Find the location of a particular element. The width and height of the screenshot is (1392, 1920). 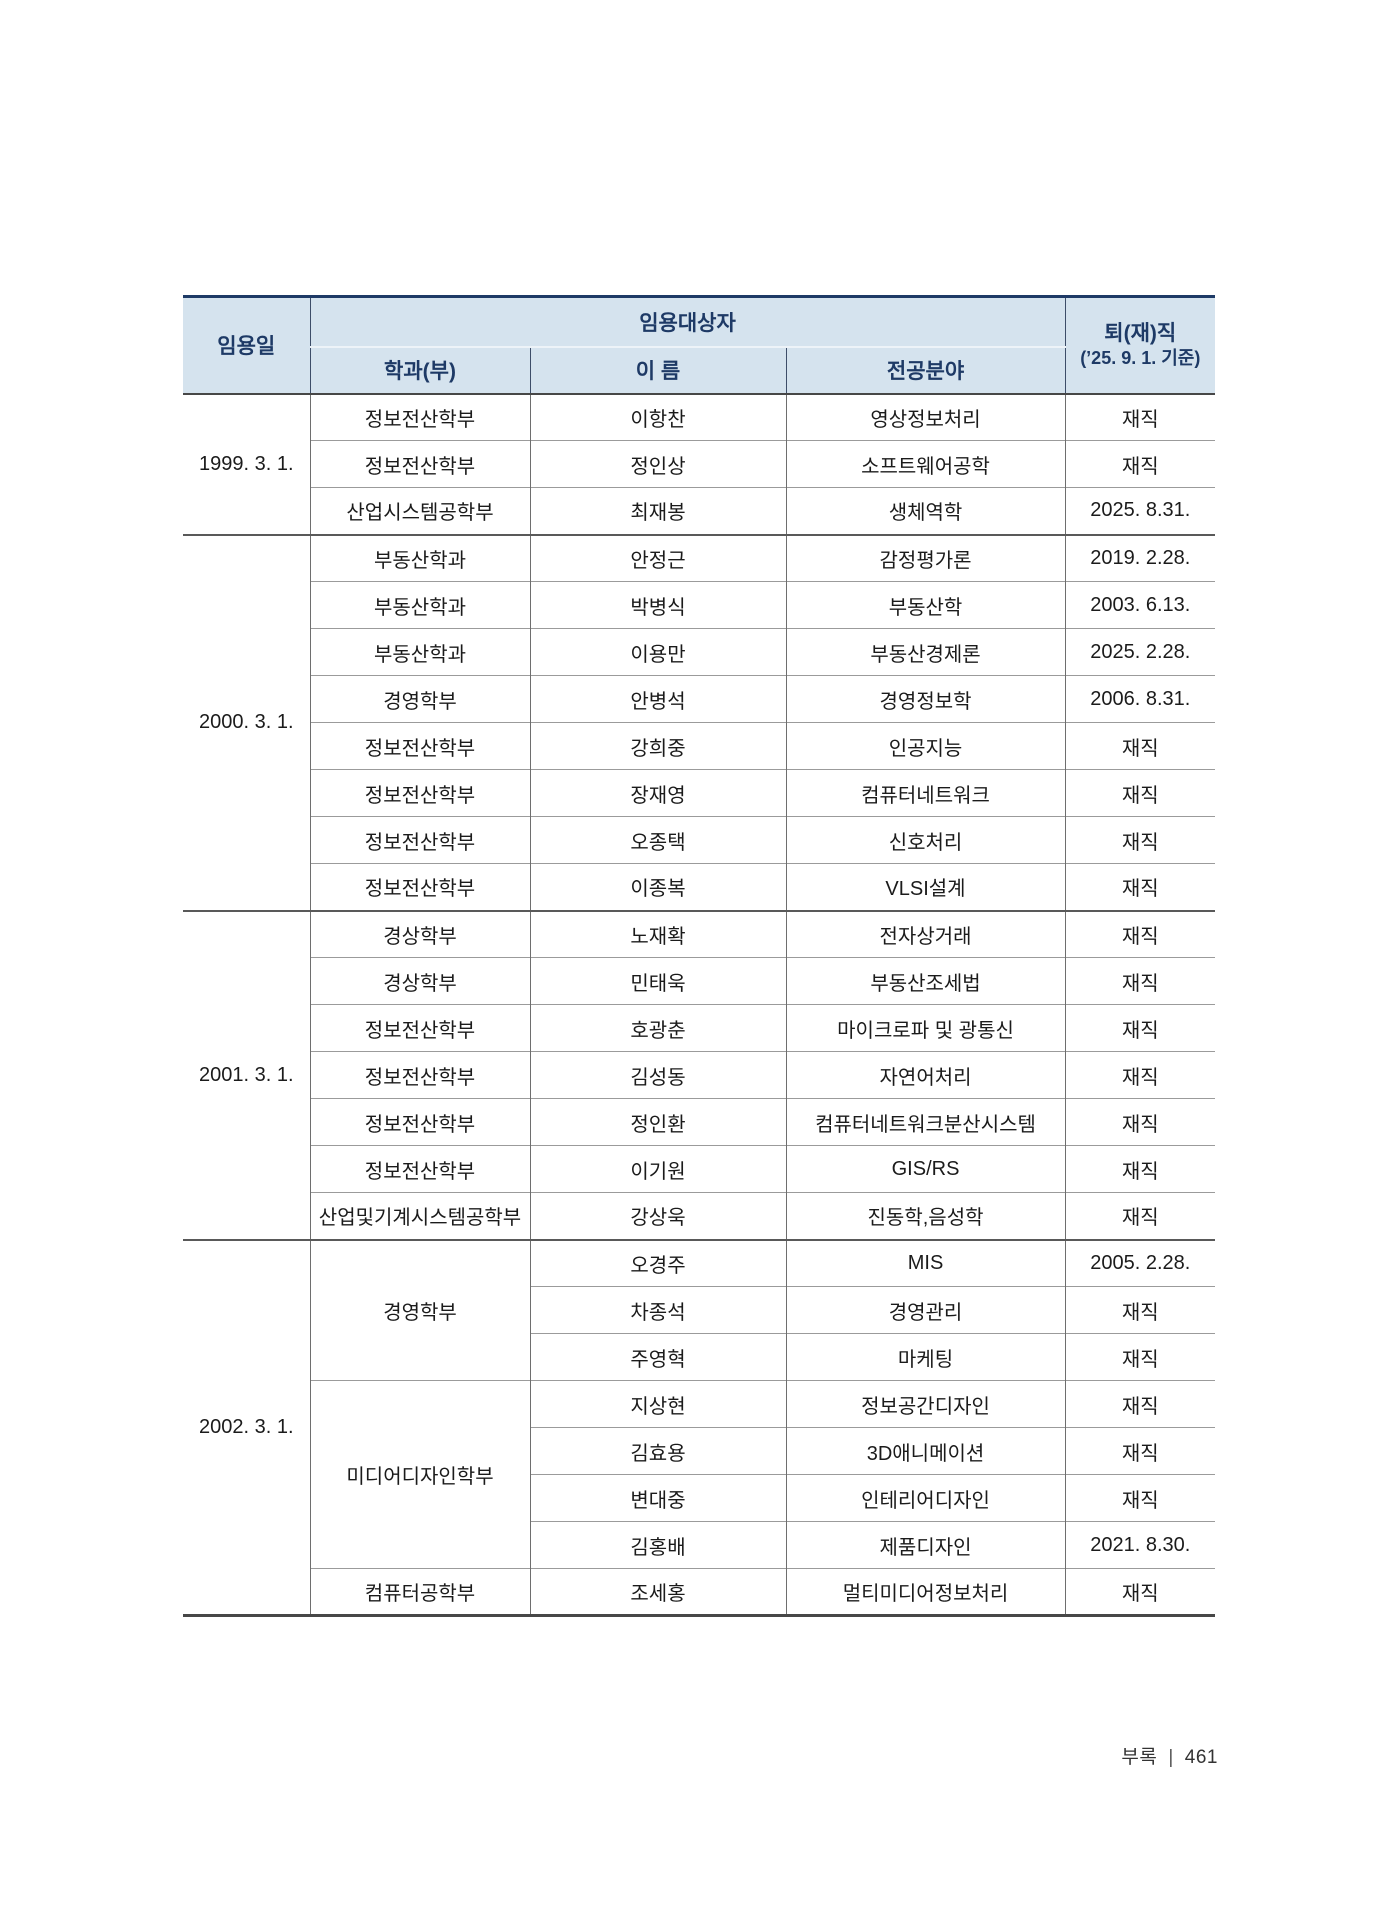

table-row: 정보전산학부 김성동 자연어처리 재직 is located at coordinates (699, 1075).